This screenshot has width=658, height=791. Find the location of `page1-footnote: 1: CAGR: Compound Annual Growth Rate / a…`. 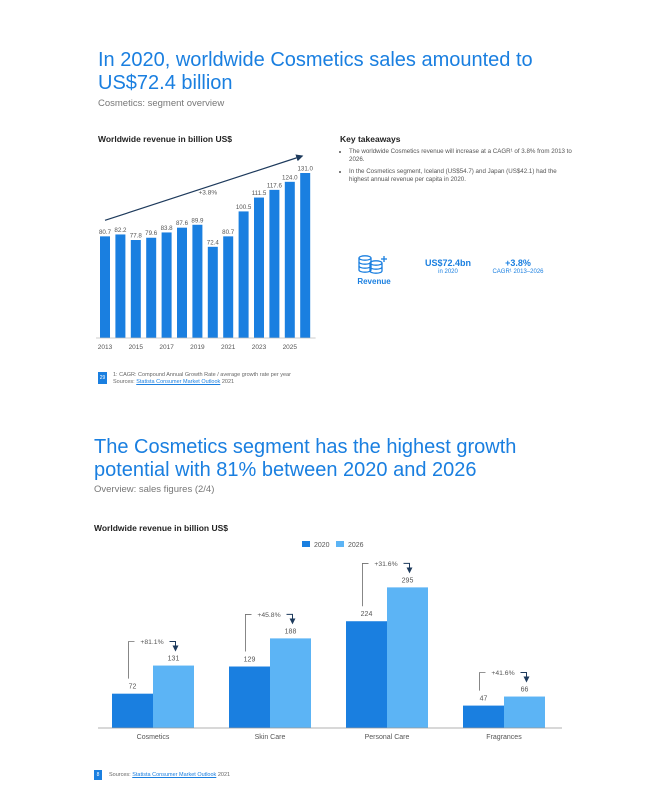

page1-footnote: 1: CAGR: Compound Annual Growth Rate / a… is located at coordinates (263, 379).